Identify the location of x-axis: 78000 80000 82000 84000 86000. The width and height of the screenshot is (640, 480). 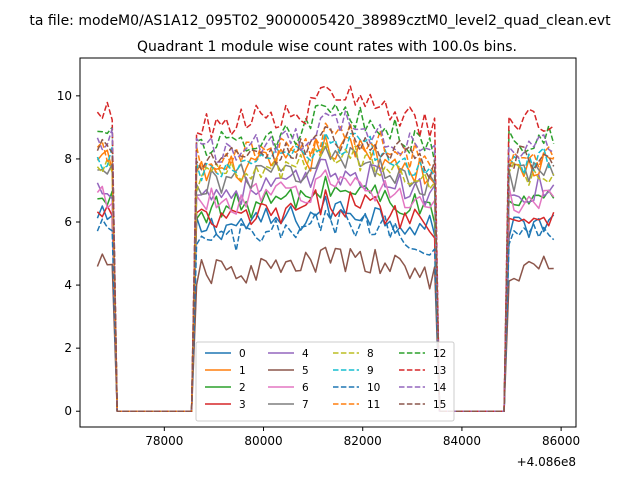
(362, 437).